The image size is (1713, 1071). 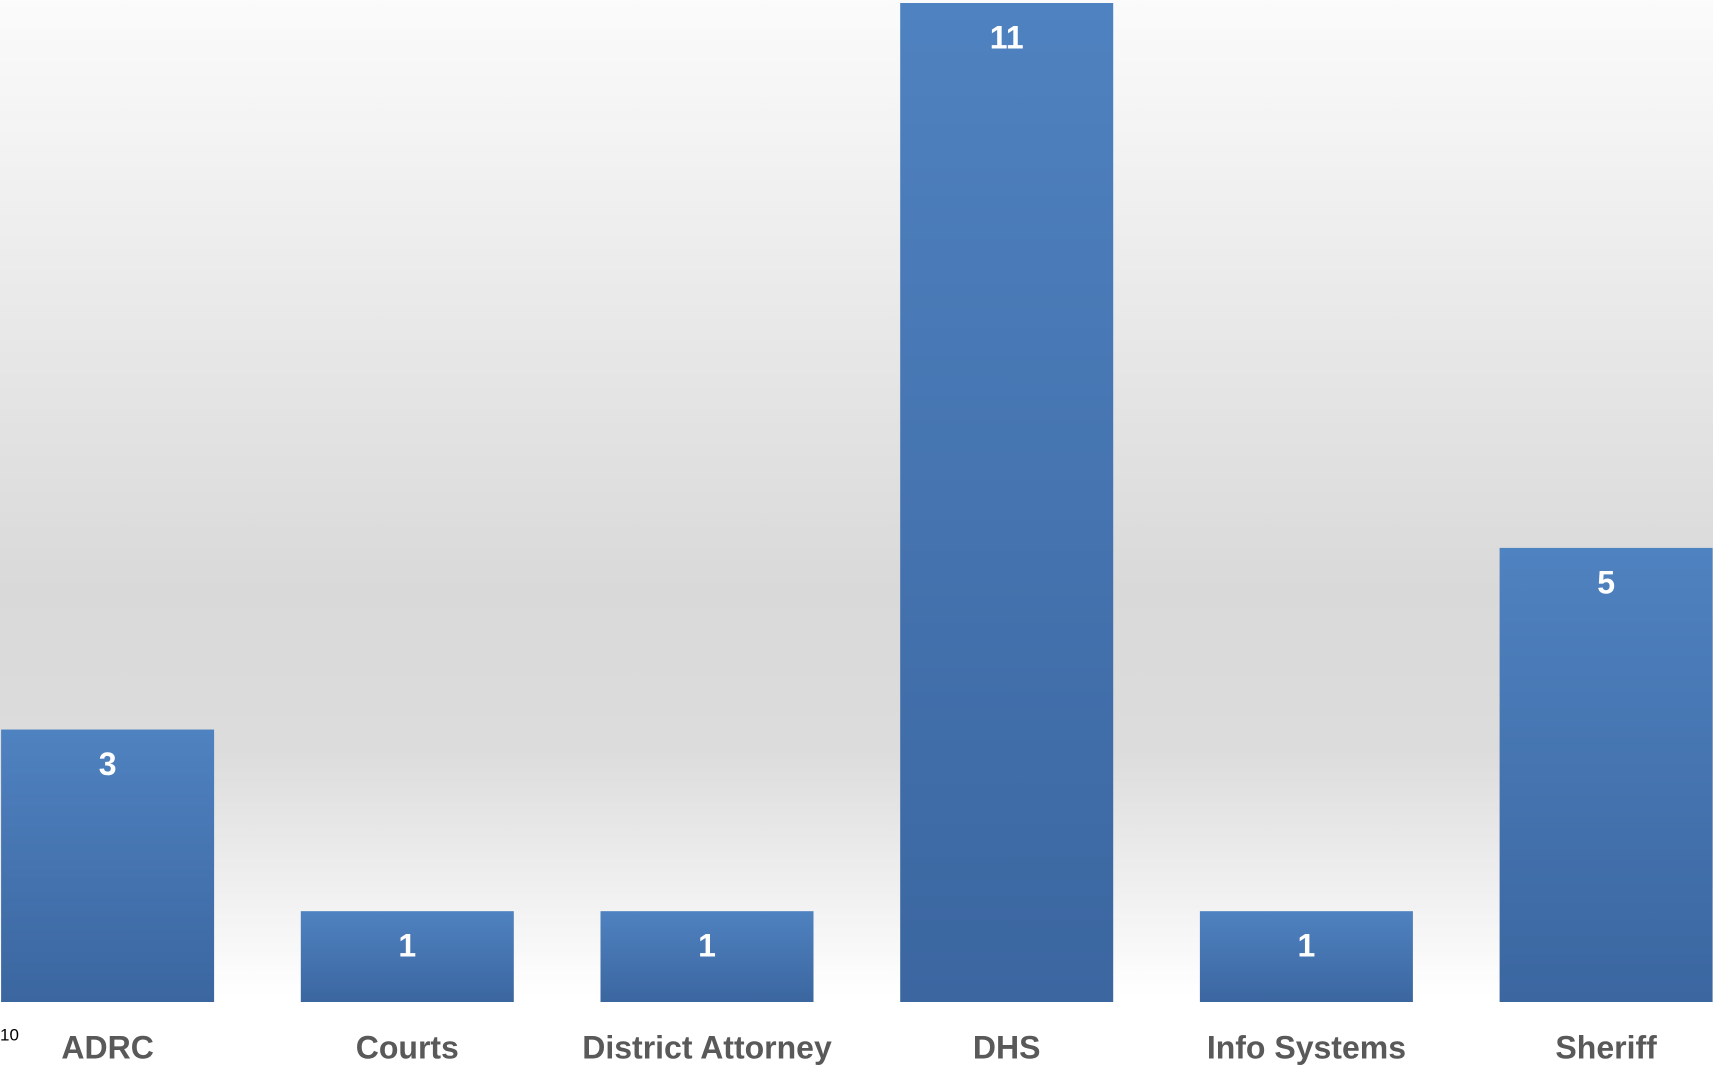 I want to click on x-tick-label: Courts, so click(x=407, y=1047).